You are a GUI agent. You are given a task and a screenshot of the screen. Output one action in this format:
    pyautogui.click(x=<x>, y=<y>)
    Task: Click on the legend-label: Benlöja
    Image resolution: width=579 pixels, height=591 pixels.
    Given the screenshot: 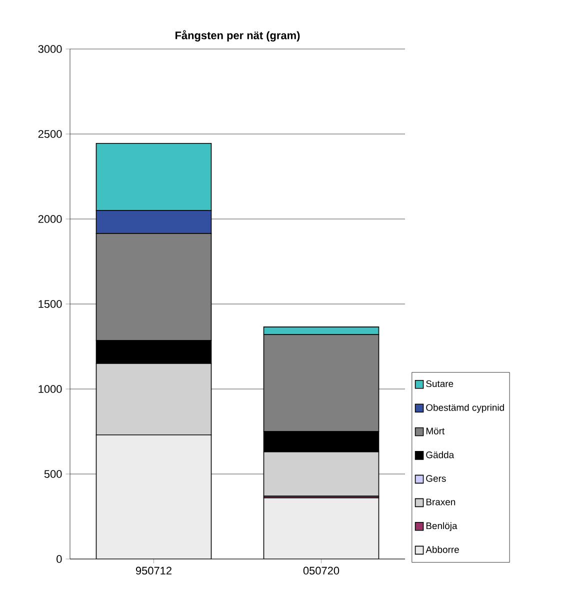 What is the action you would take?
    pyautogui.click(x=442, y=527)
    